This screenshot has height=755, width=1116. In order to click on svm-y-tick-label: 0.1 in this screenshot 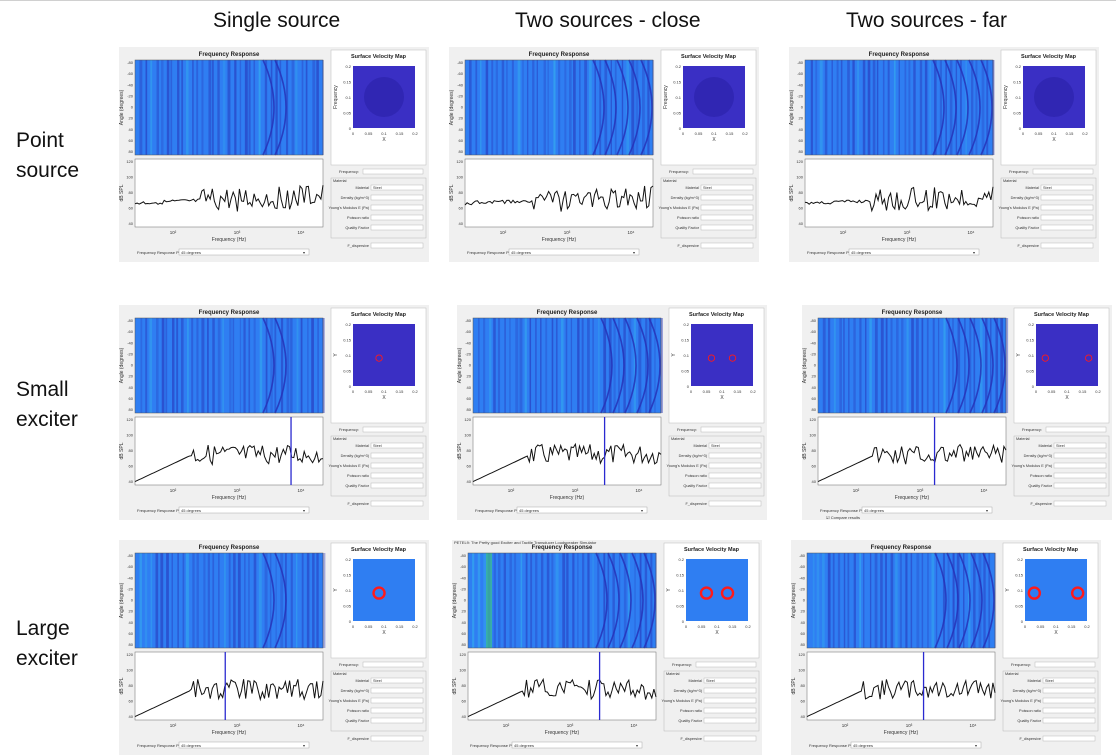, I will do `click(348, 97)`.